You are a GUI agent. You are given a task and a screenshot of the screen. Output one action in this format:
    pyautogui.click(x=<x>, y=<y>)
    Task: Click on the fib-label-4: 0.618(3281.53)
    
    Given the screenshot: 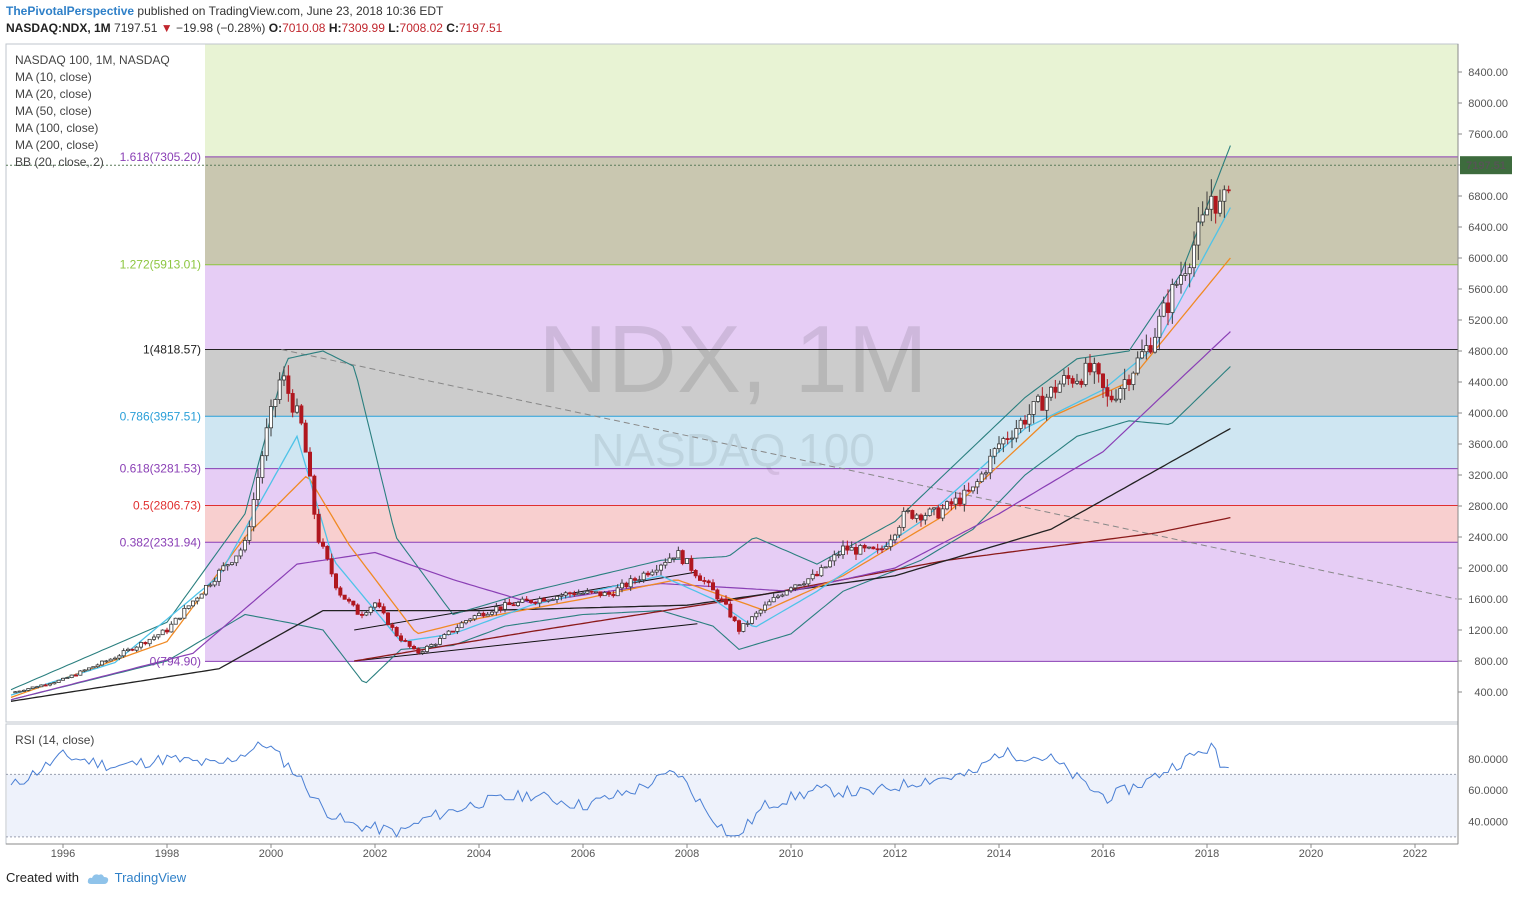 What is the action you would take?
    pyautogui.click(x=160, y=469)
    